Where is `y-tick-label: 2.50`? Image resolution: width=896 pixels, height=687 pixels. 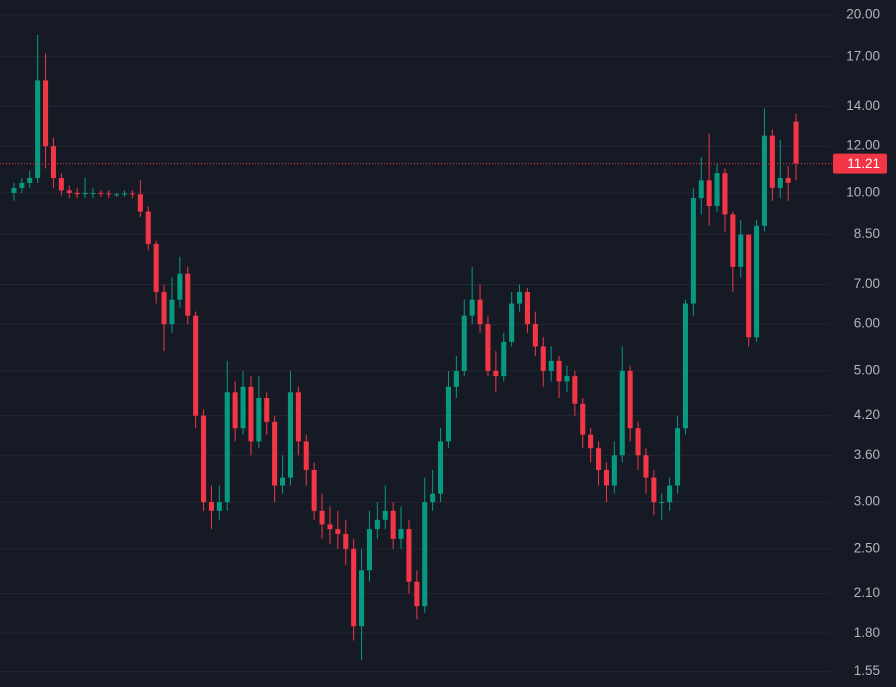
y-tick-label: 2.50 is located at coordinates (867, 547).